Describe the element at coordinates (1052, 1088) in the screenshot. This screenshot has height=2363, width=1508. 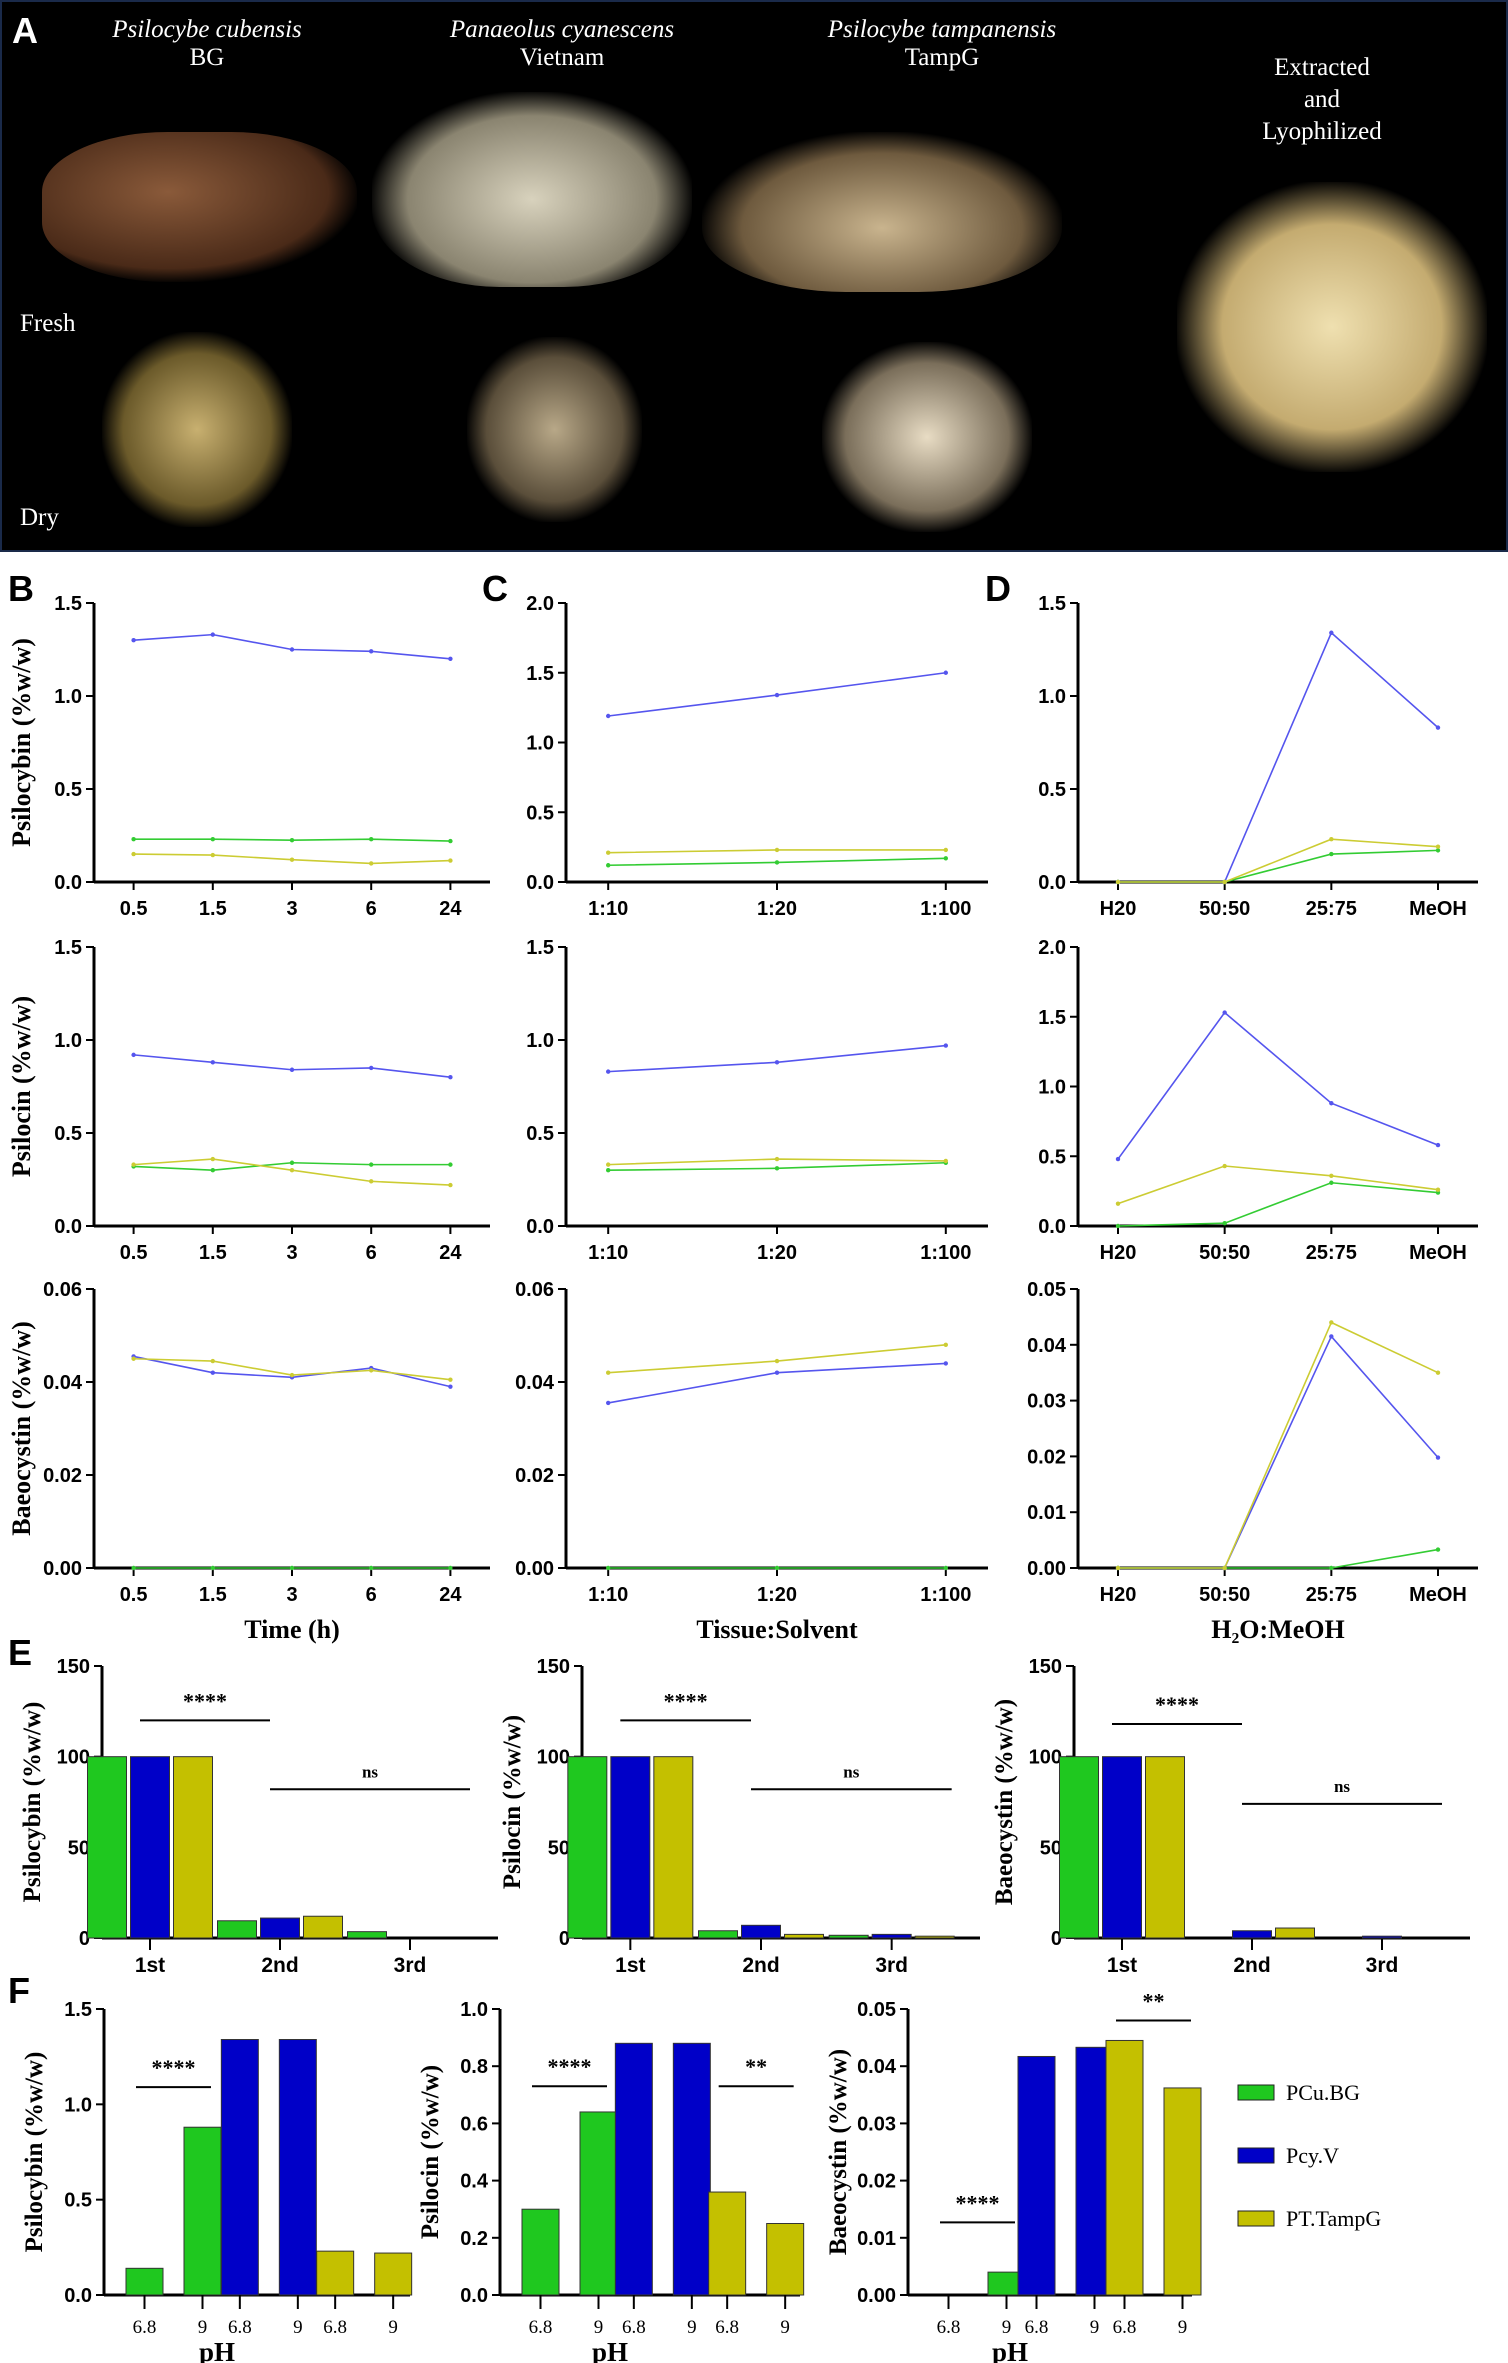
I see `y-tick-label: 1.0` at that location.